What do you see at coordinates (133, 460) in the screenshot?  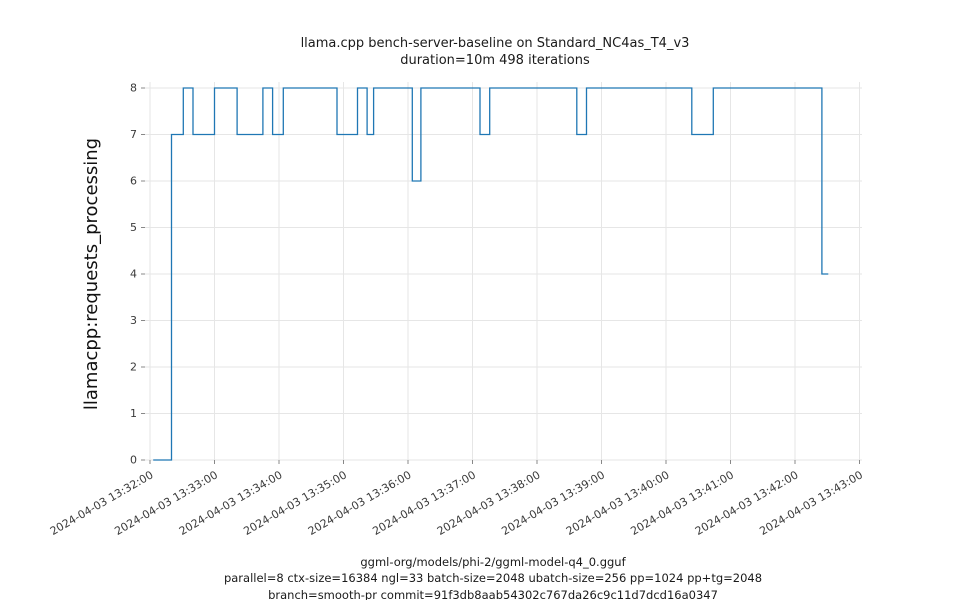 I see `y-tick-label: 0` at bounding box center [133, 460].